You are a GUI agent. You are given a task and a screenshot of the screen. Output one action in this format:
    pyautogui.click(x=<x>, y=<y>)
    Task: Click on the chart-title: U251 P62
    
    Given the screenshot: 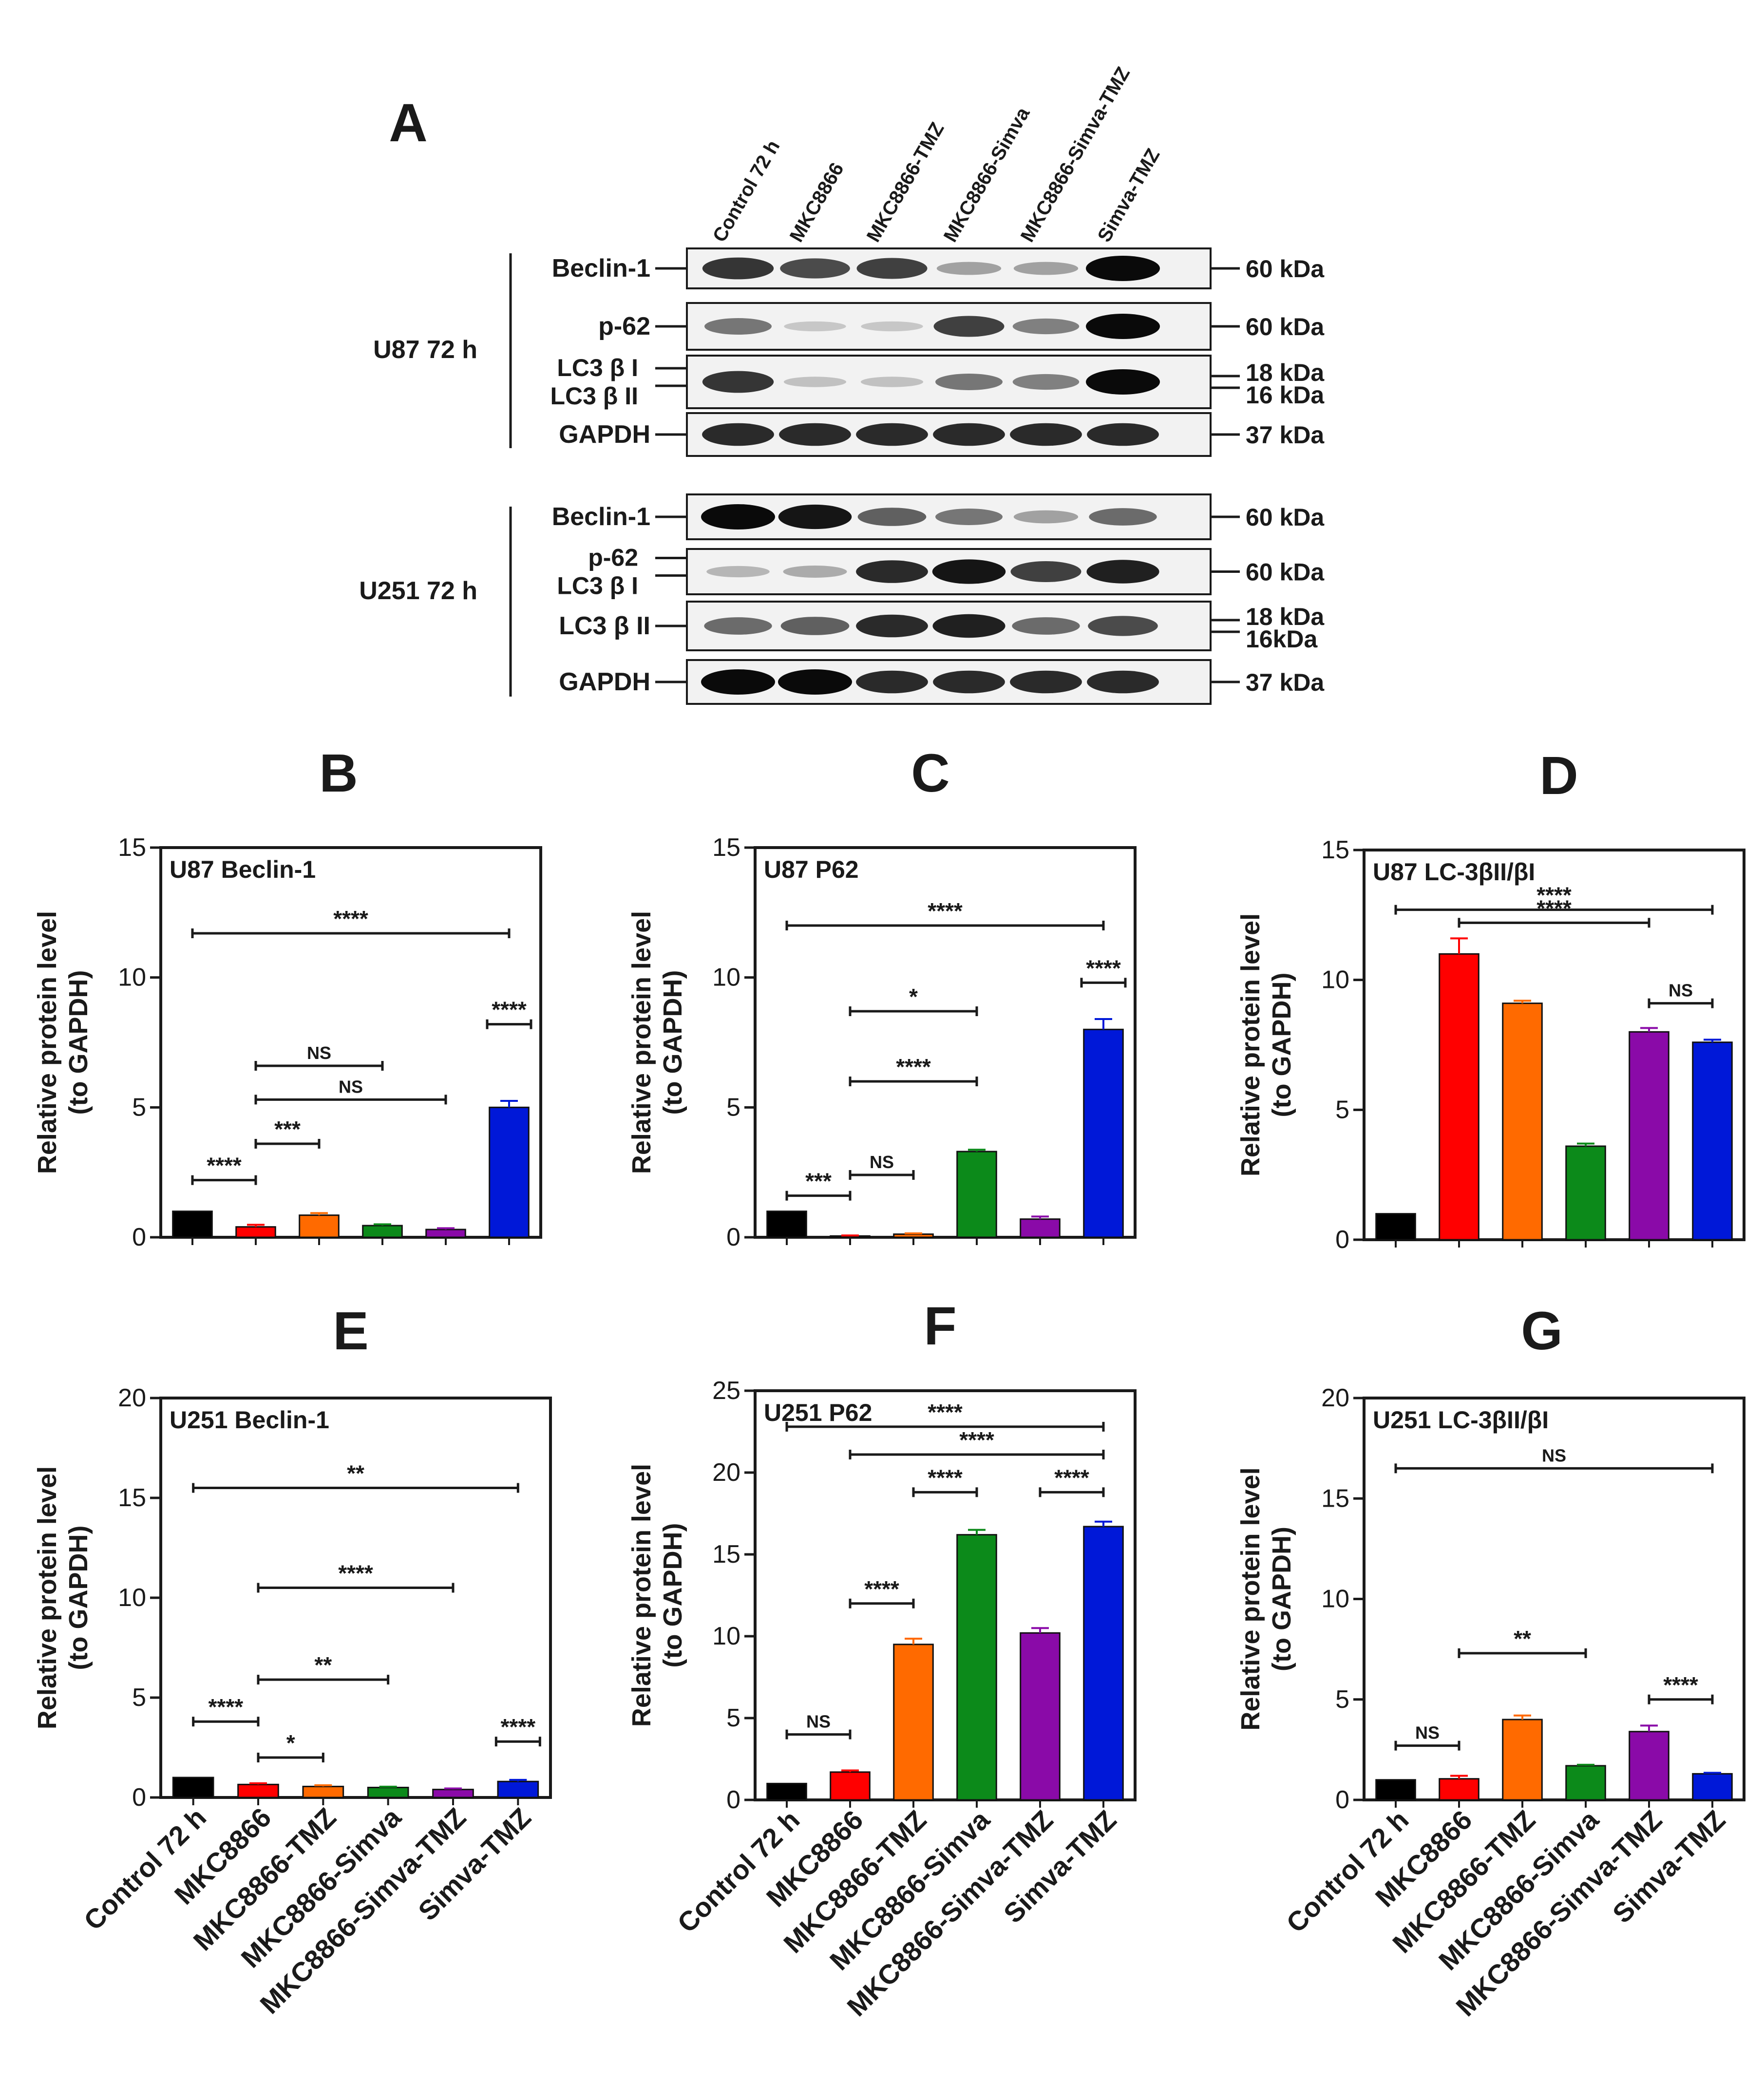 What is the action you would take?
    pyautogui.click(x=818, y=1412)
    